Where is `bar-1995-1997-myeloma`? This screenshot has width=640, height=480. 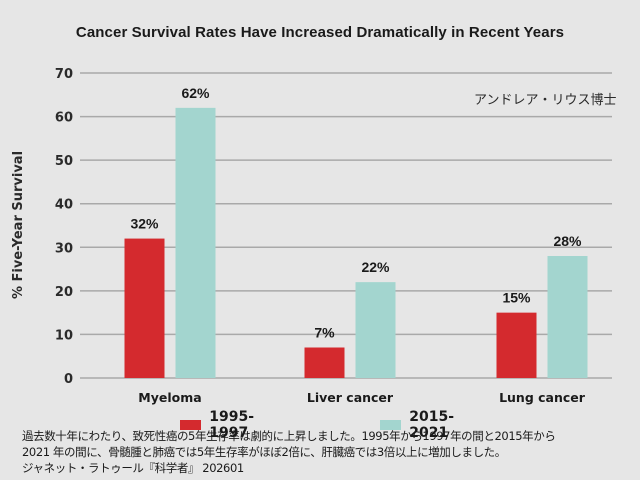
bar-1995-1997-myeloma is located at coordinates (144, 308).